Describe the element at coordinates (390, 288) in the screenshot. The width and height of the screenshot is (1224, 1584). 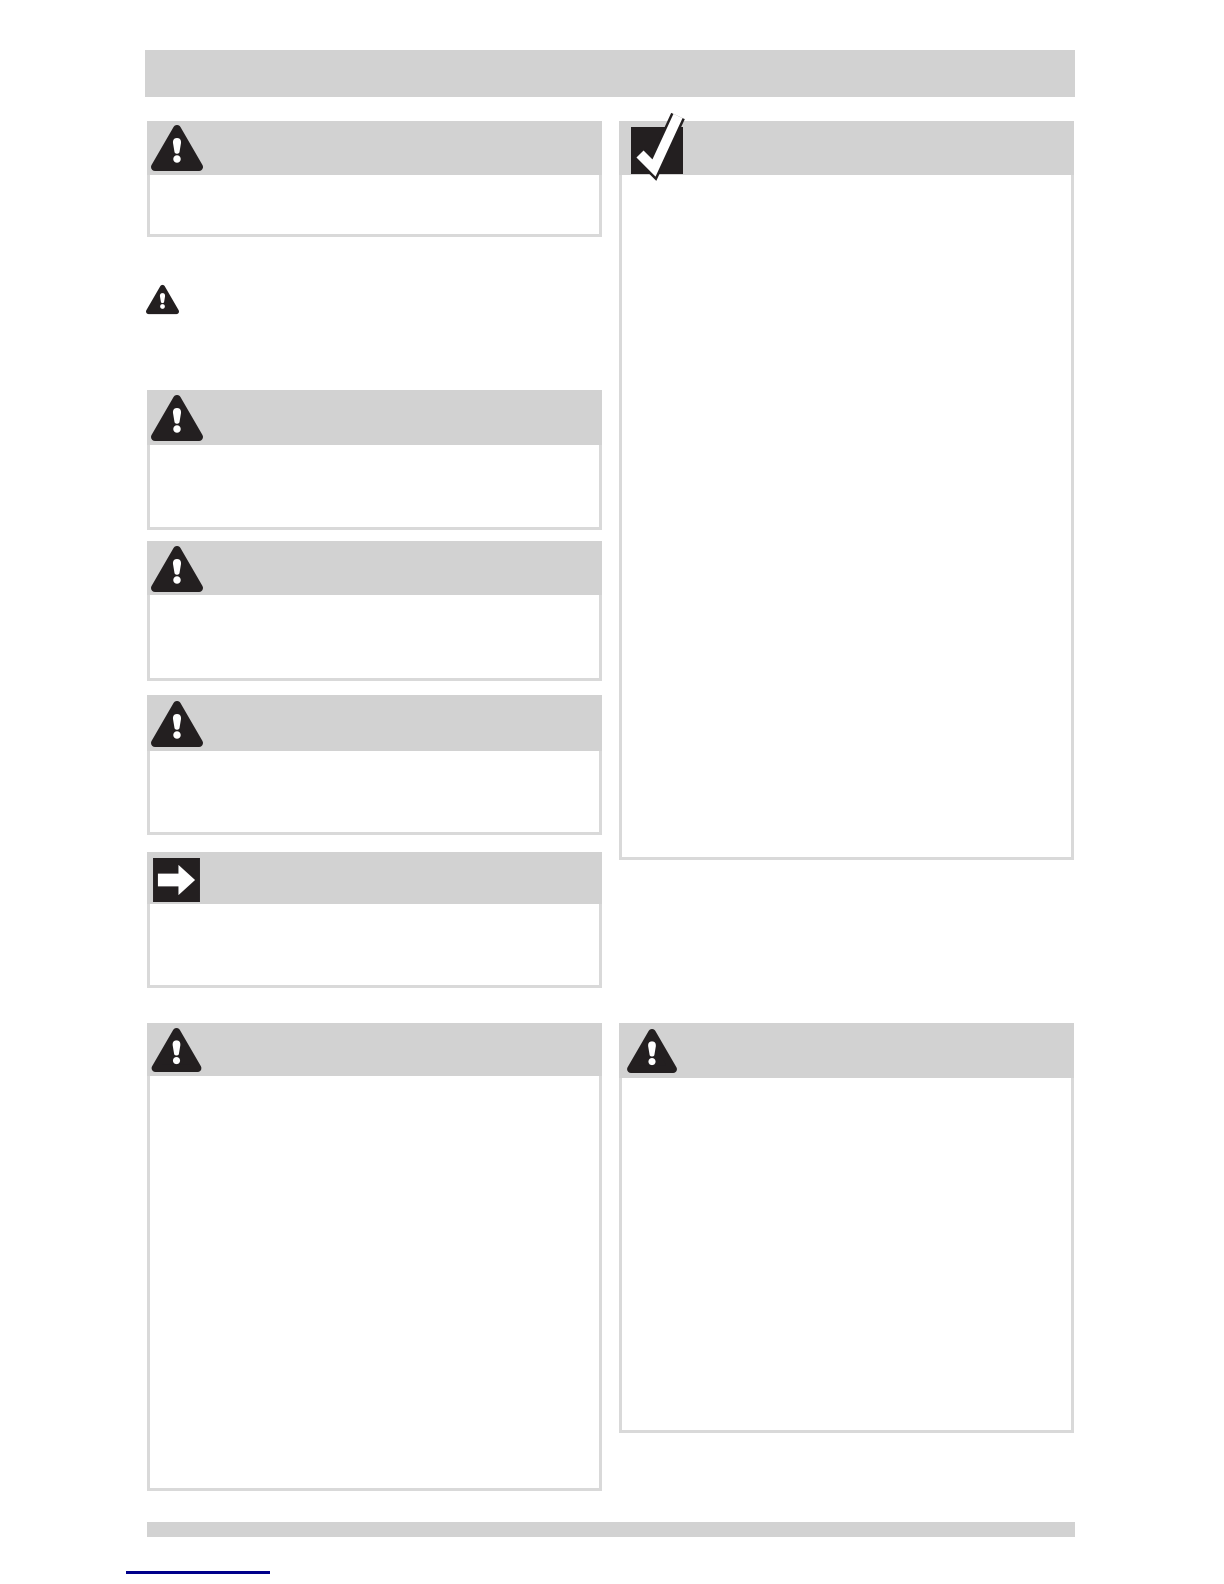
I see `inline-warning-note-text` at that location.